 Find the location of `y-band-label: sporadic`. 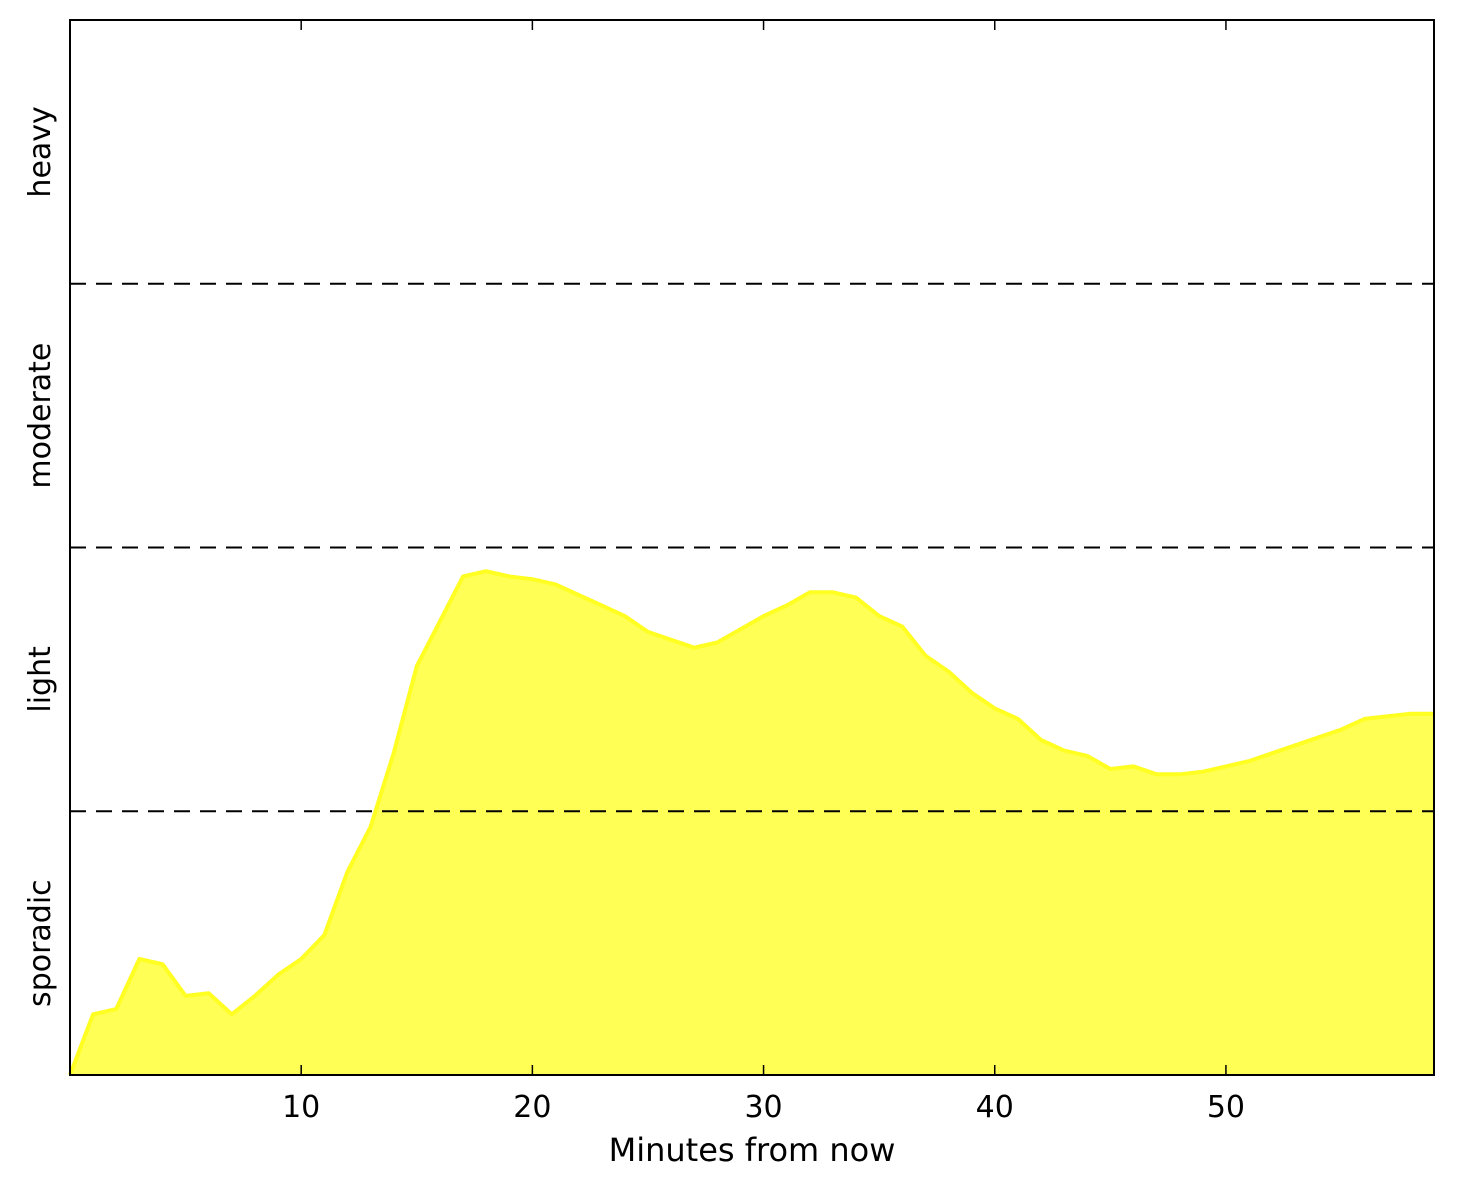

y-band-label: sporadic is located at coordinates (40, 943).